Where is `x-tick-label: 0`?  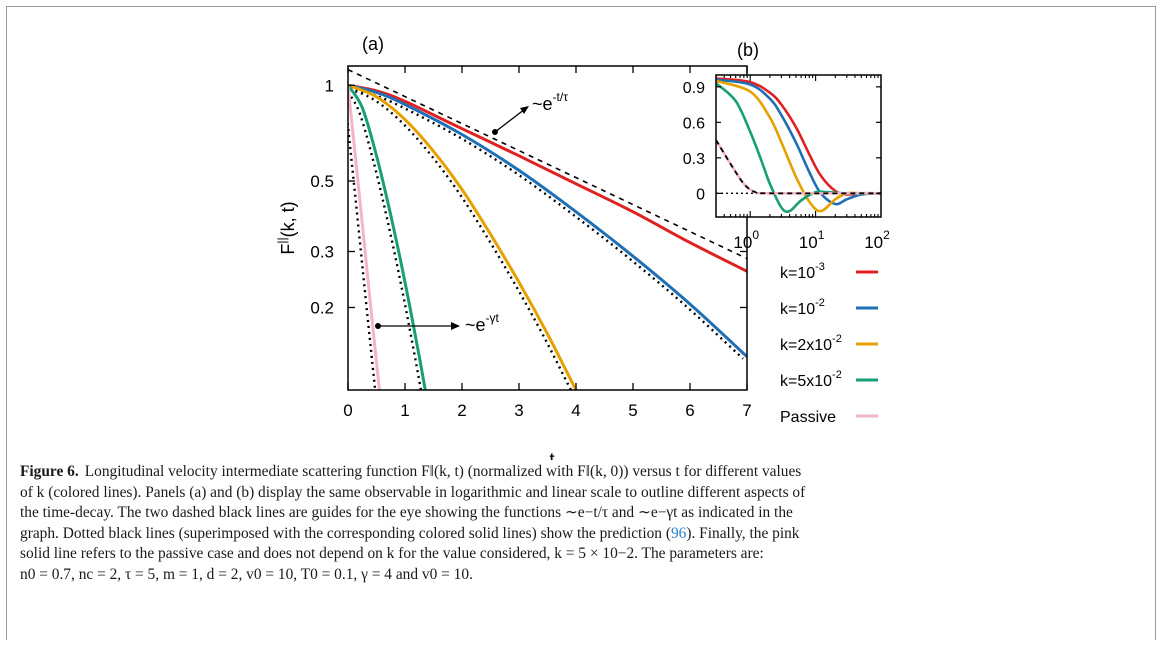 x-tick-label: 0 is located at coordinates (347, 410).